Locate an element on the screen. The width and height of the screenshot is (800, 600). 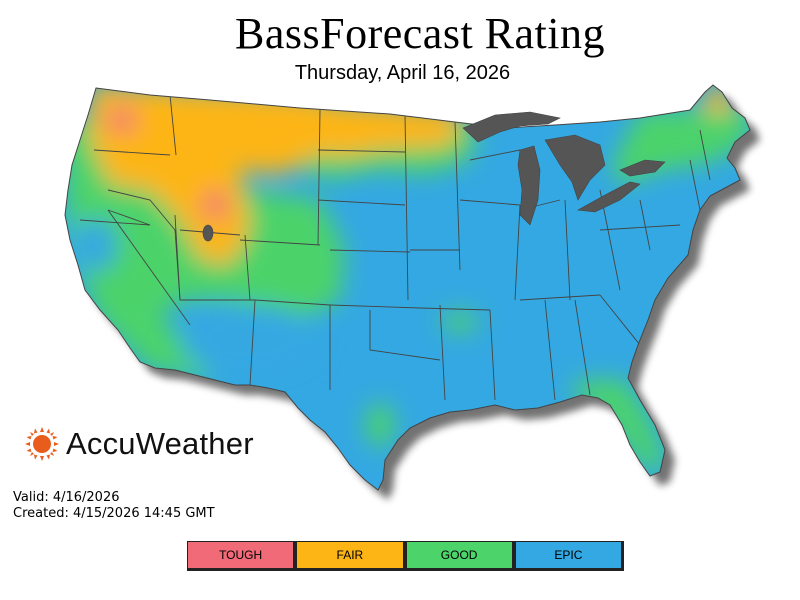
tough-zone-washington is located at coordinates (122, 120).